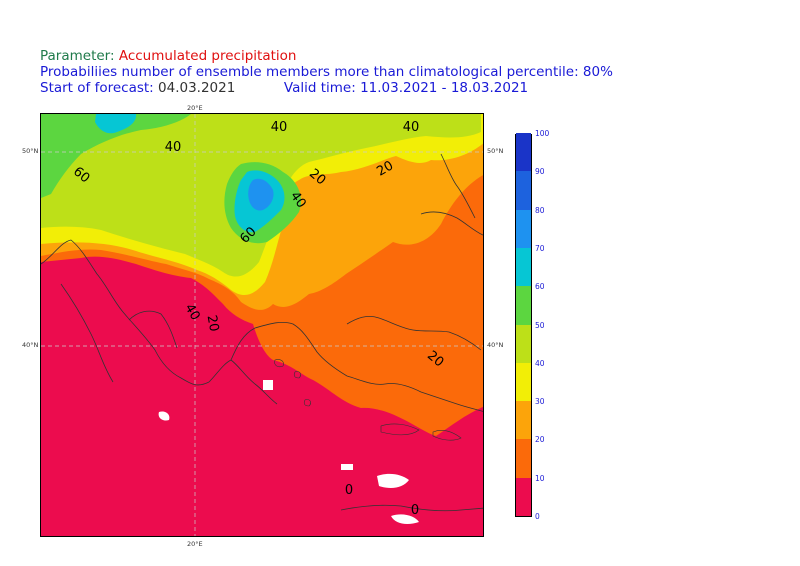 The height and width of the screenshot is (566, 800). What do you see at coordinates (195, 108) in the screenshot?
I see `lon-label-top: 20°E` at bounding box center [195, 108].